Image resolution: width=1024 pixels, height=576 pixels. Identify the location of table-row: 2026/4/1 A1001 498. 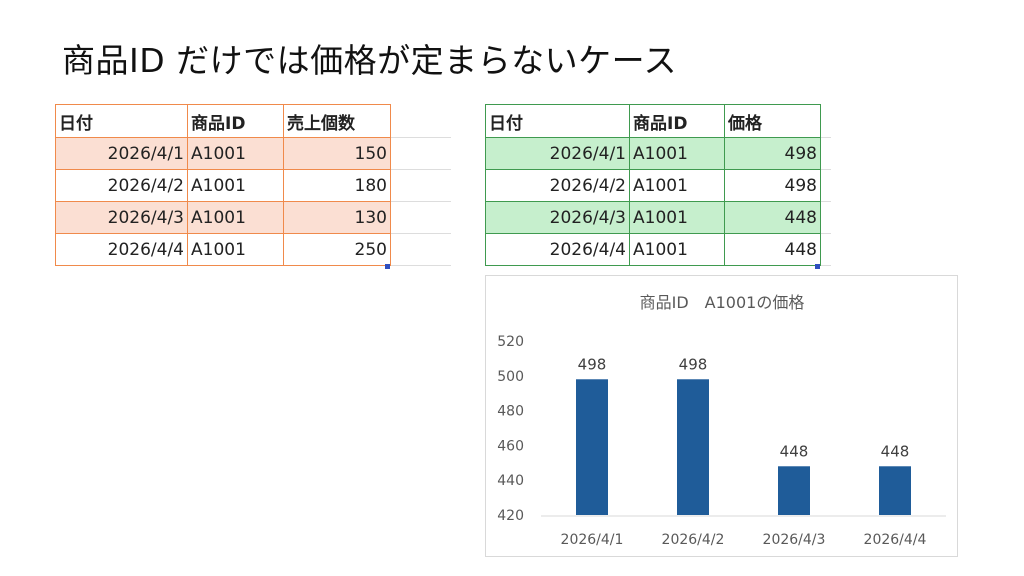
(658, 153).